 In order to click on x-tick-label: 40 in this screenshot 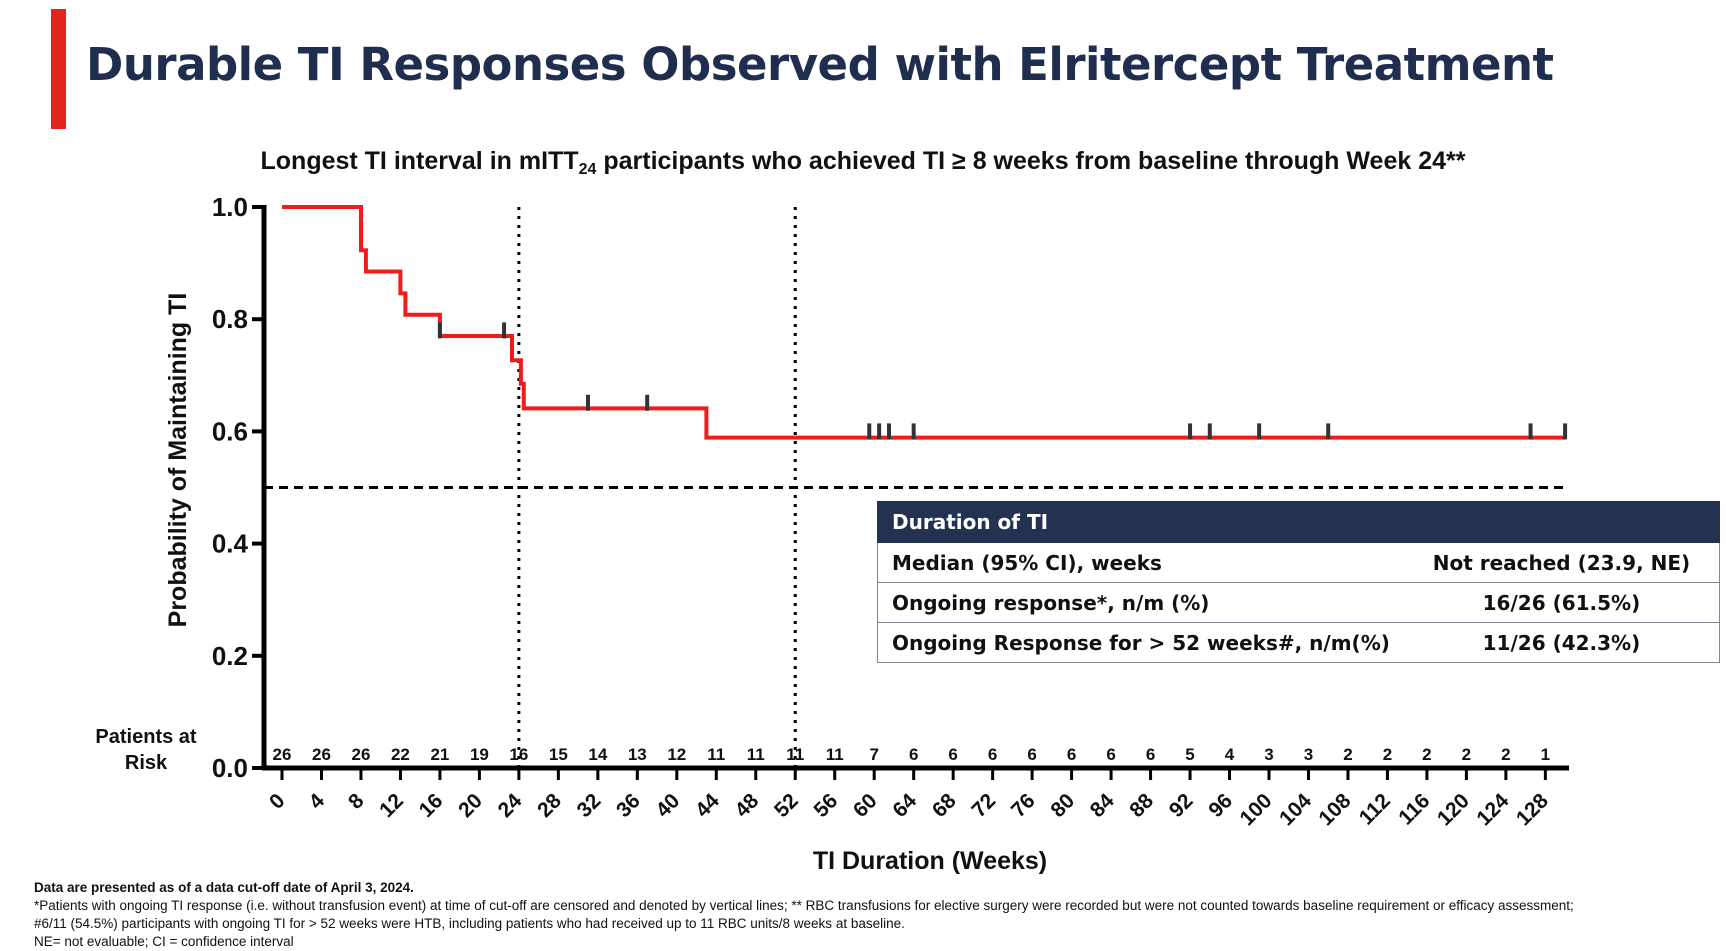, I will do `click(668, 805)`.